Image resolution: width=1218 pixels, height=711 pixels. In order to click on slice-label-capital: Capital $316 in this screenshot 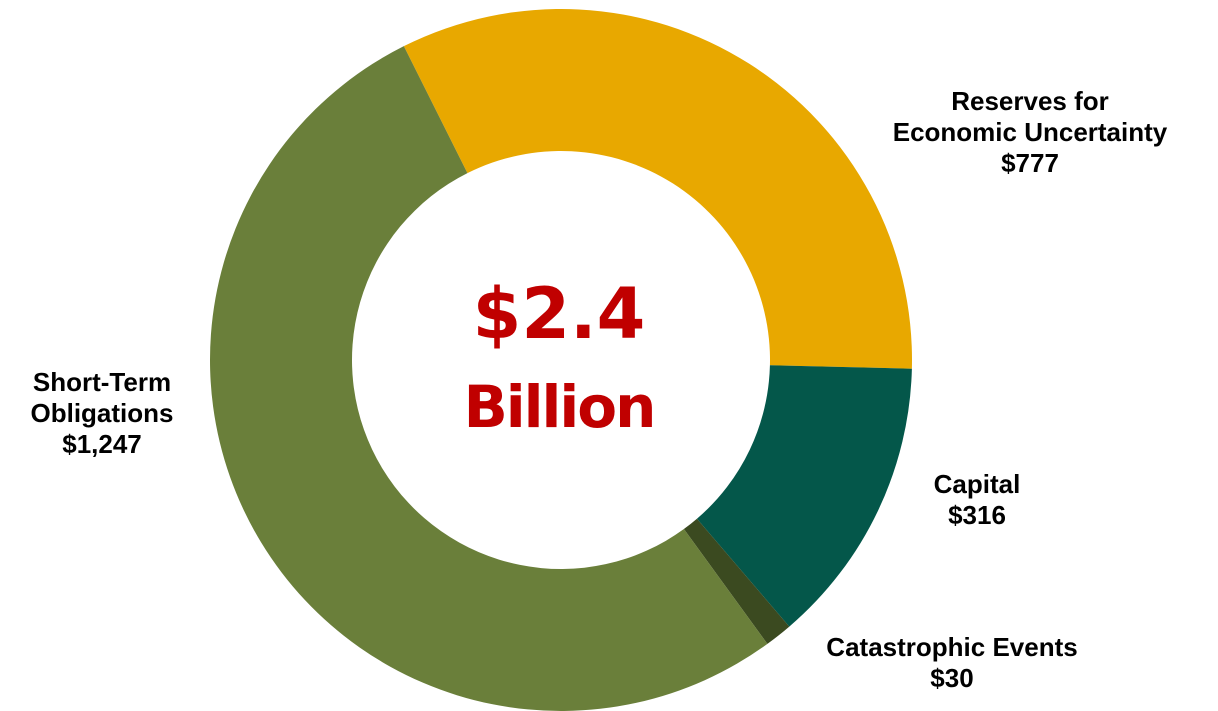, I will do `click(977, 500)`.